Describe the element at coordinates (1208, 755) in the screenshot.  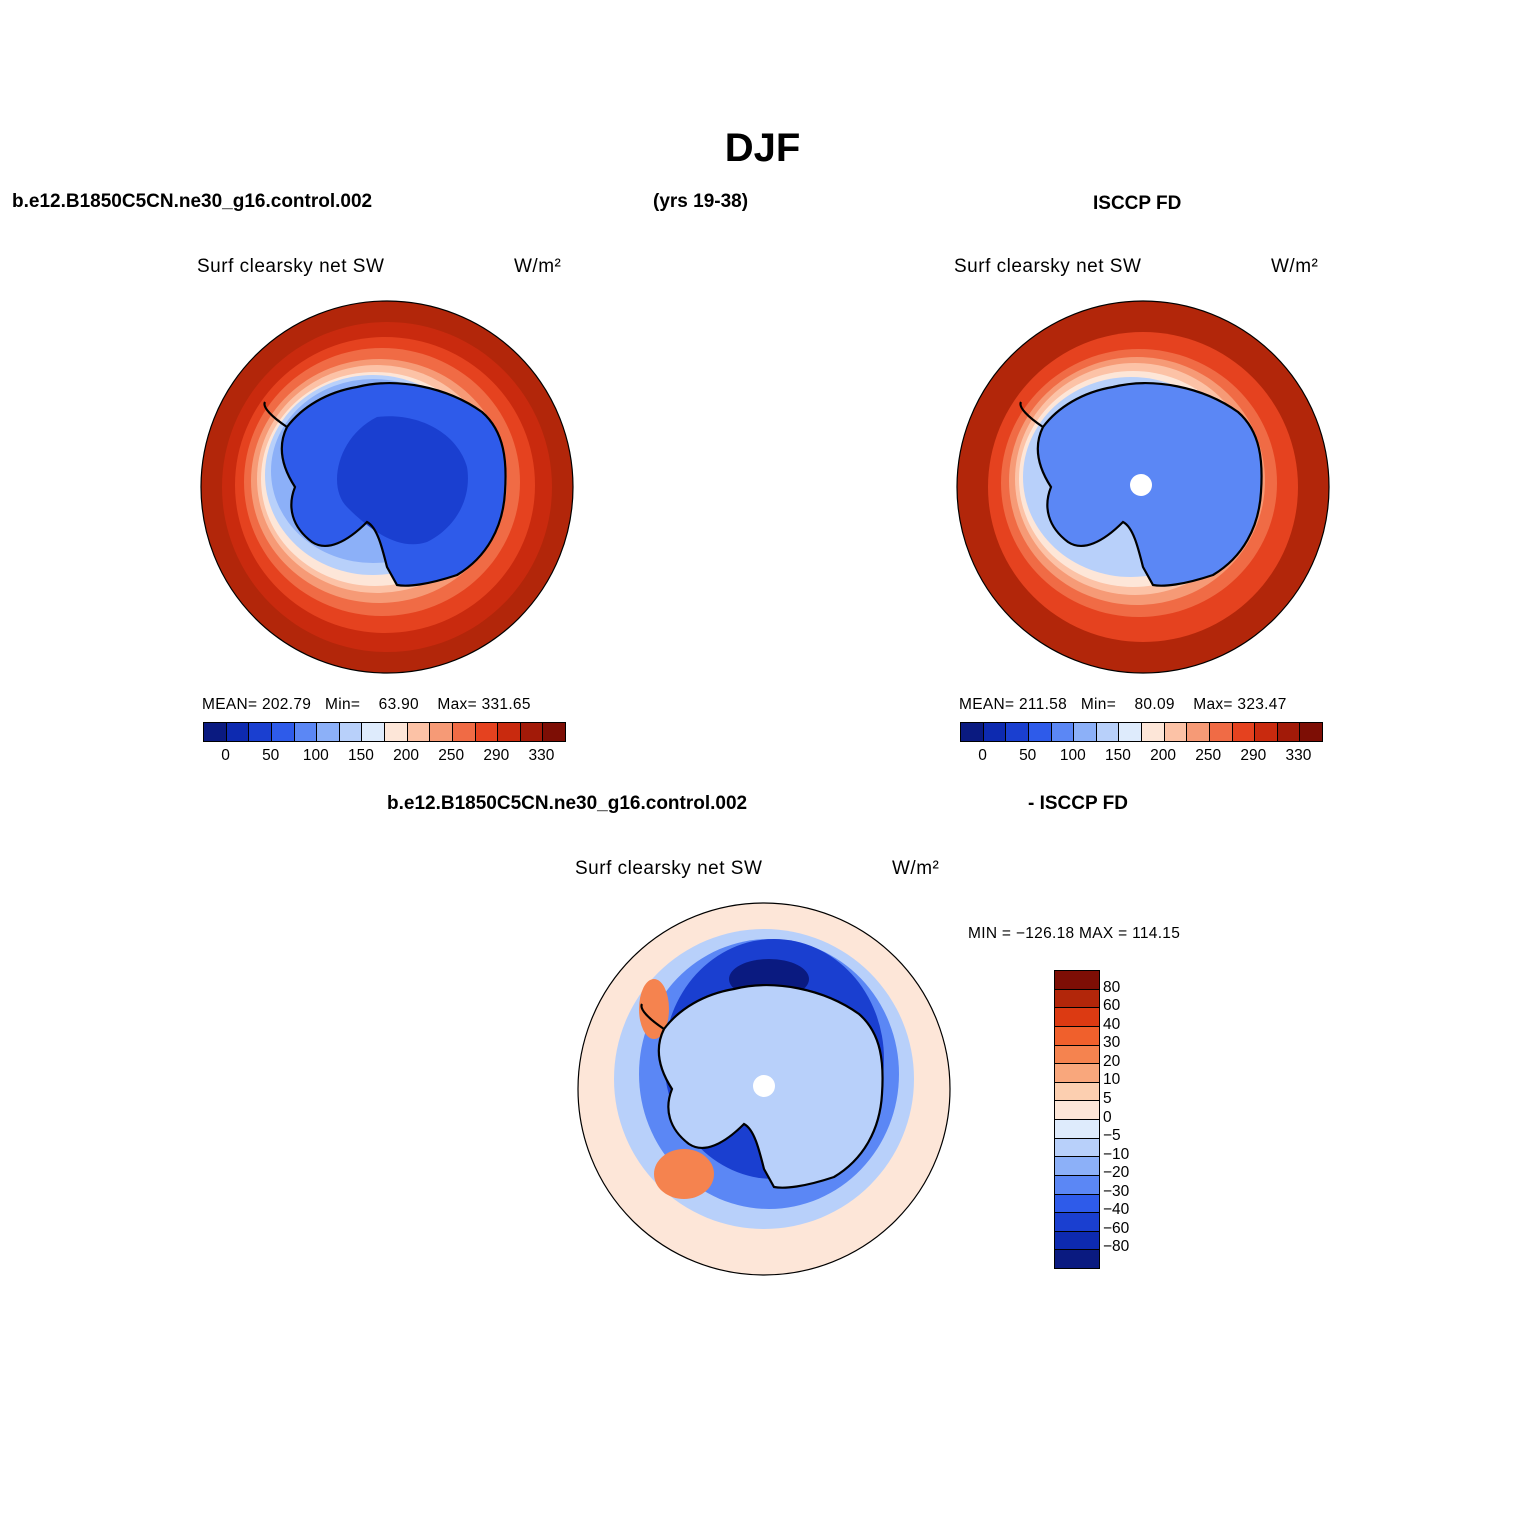
I see `colorbar-tick-label: 250` at that location.